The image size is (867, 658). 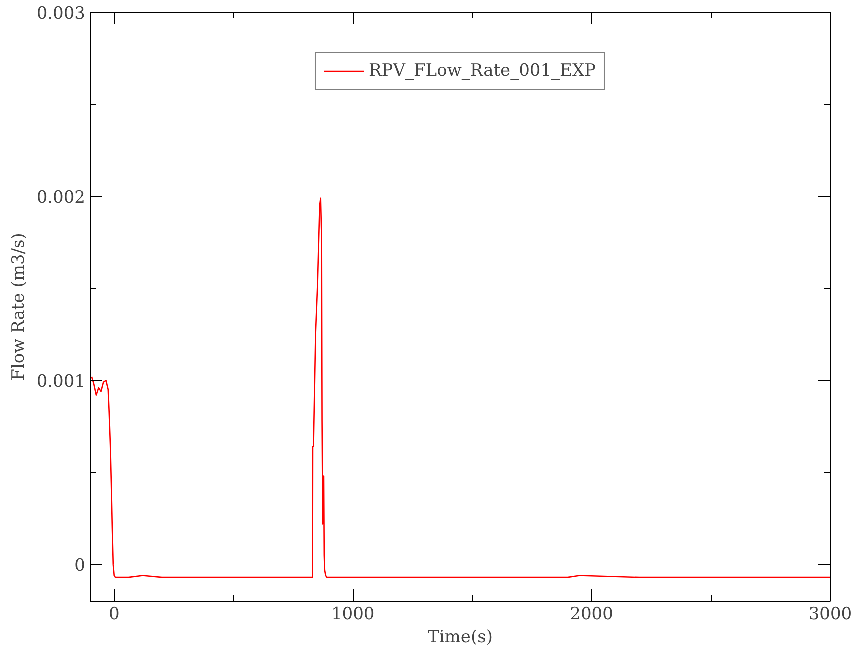 I want to click on x-tick-label: 0, so click(x=114, y=614).